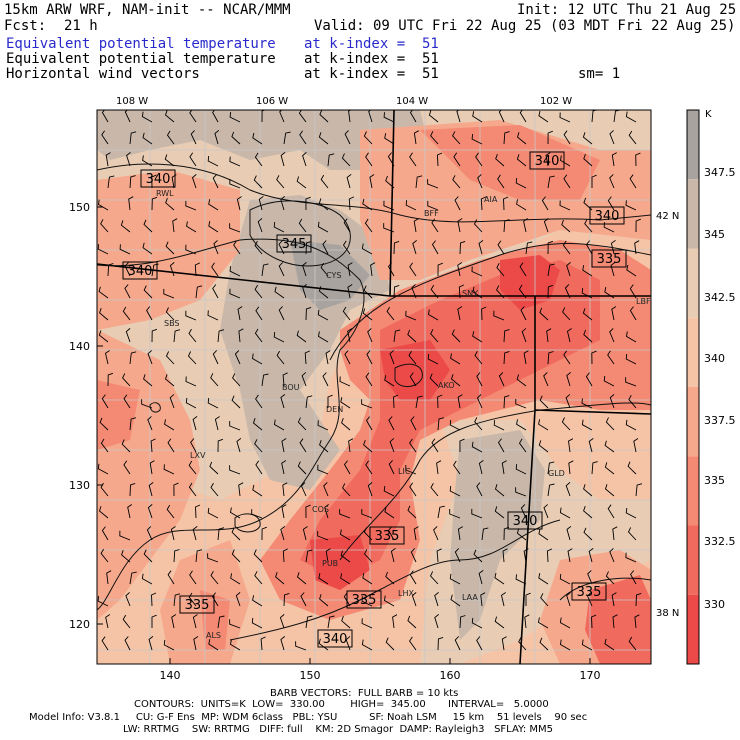 This screenshot has width=740, height=740. Describe the element at coordinates (172, 323) in the screenshot. I see `station-label: SBS` at that location.